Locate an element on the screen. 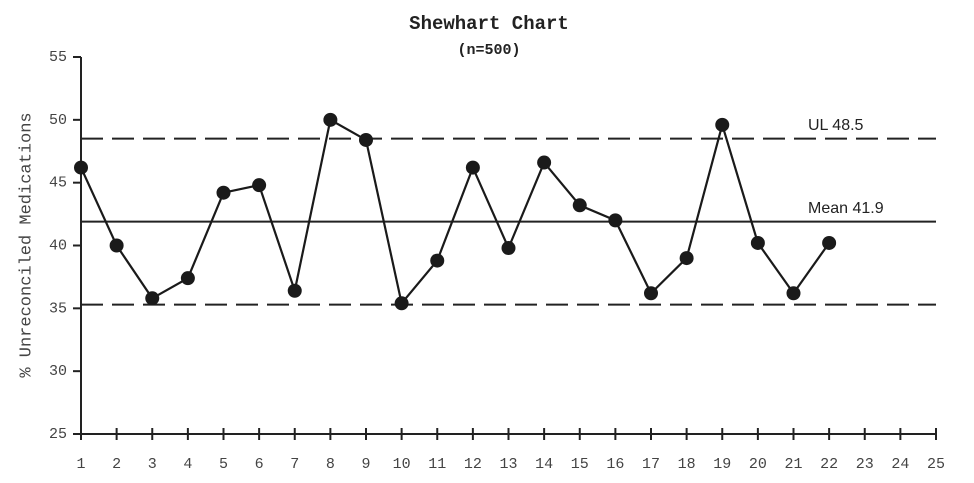 This screenshot has width=974, height=483. x-tick-label: 3 is located at coordinates (152, 464).